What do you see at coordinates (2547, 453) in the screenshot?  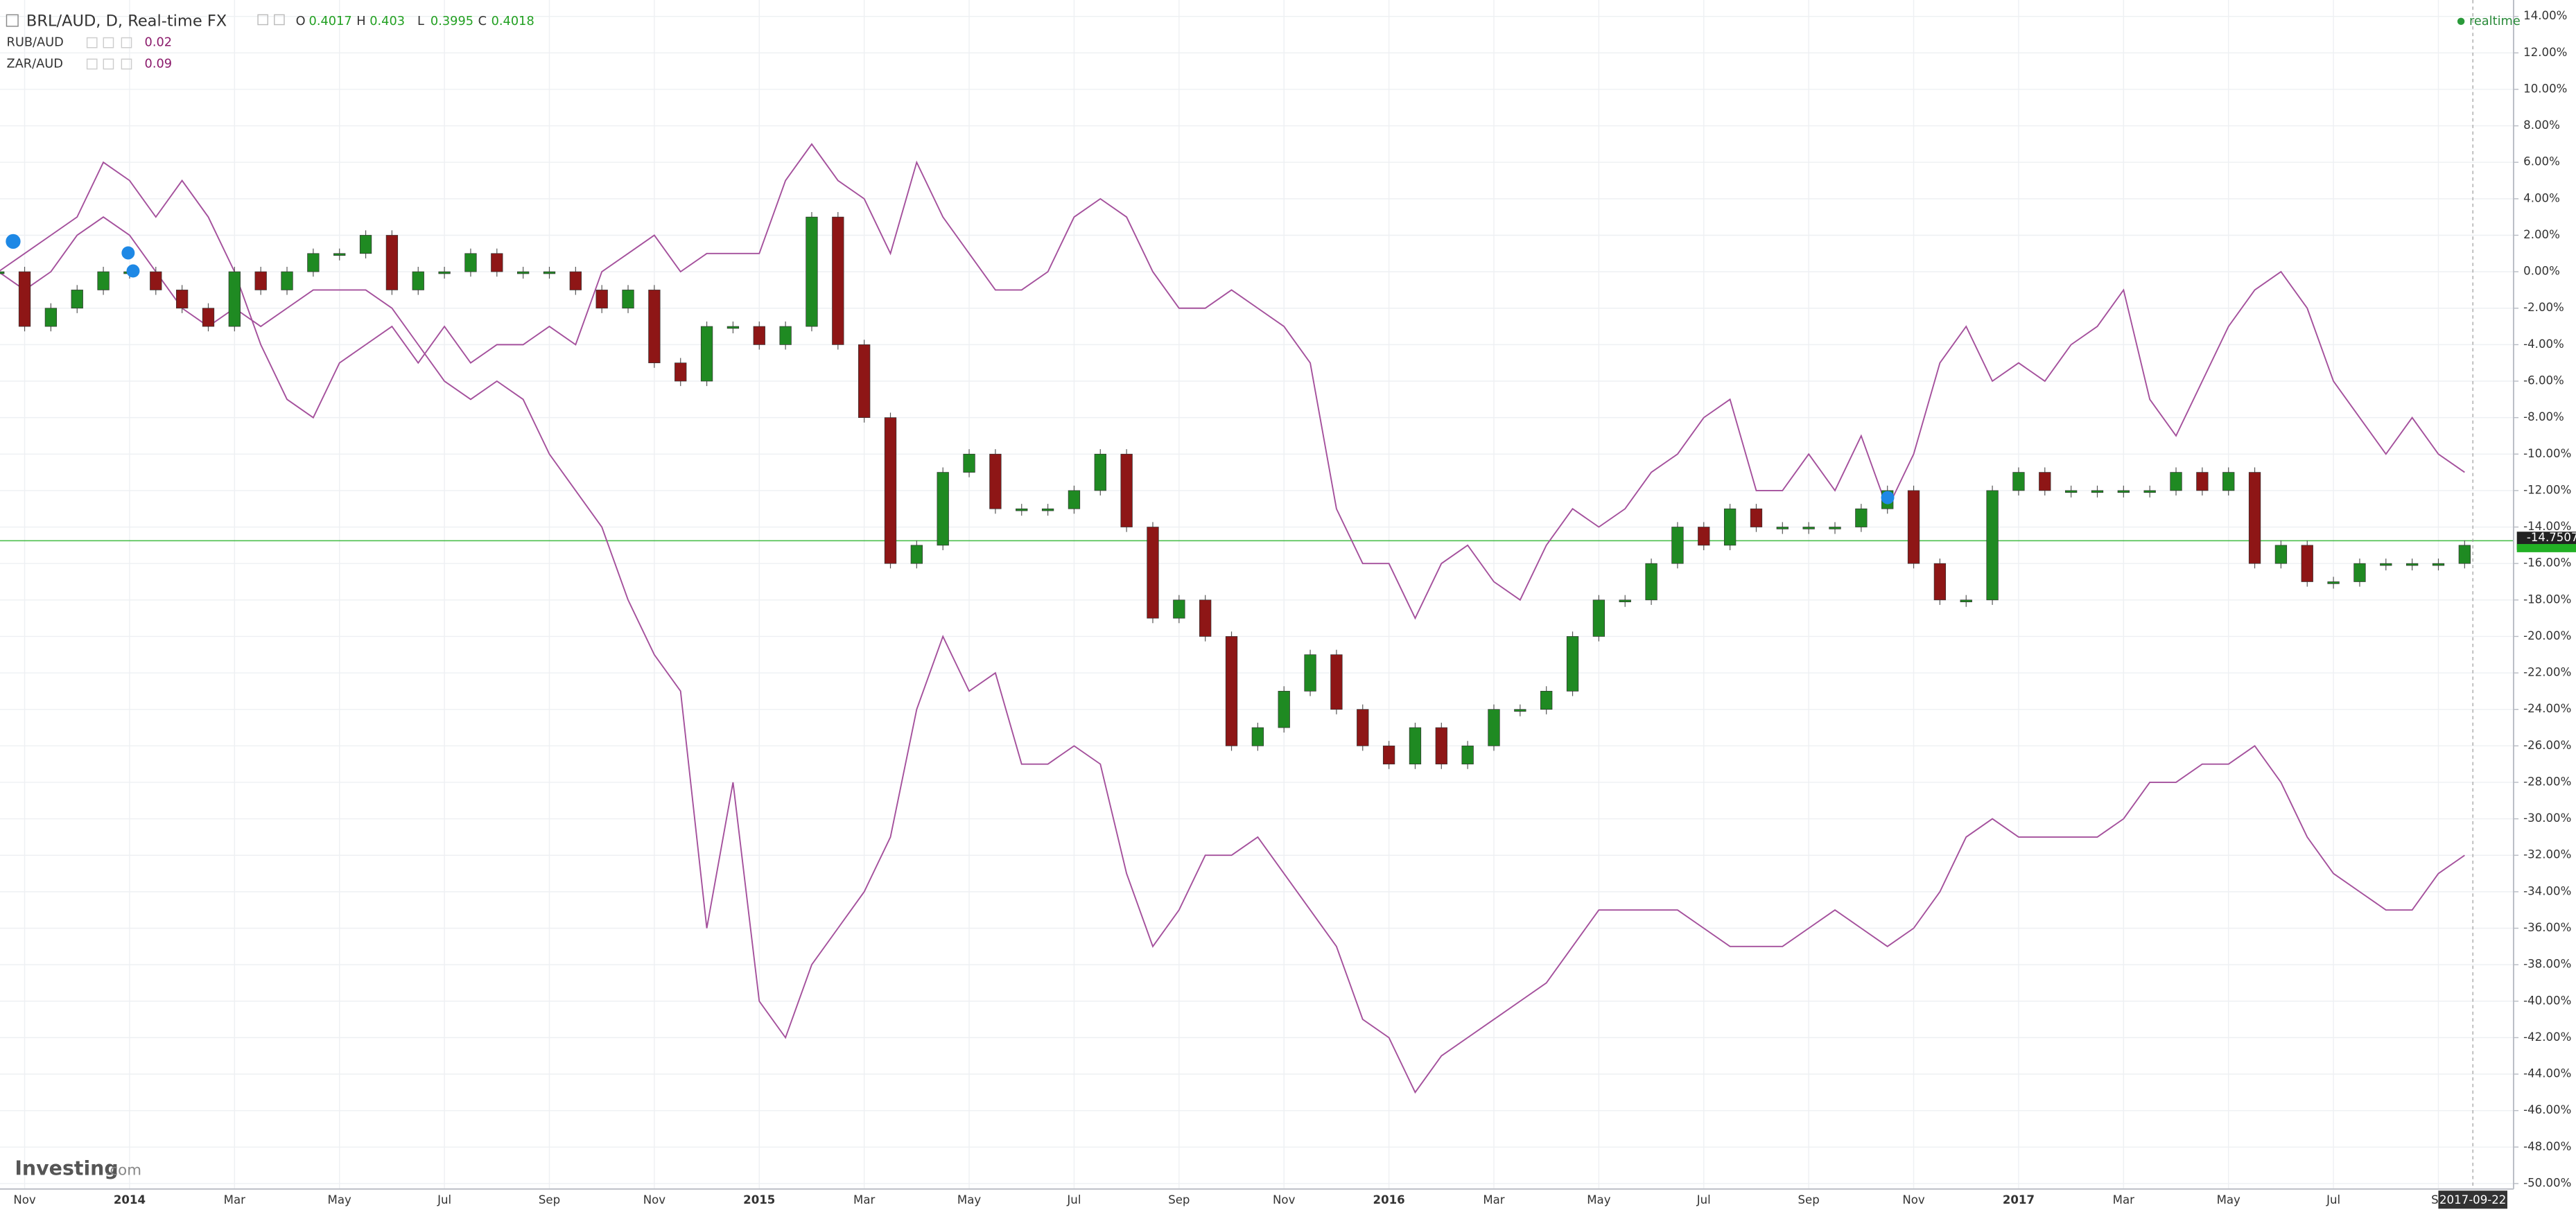 I see `y-tick-label: -10.00%` at bounding box center [2547, 453].